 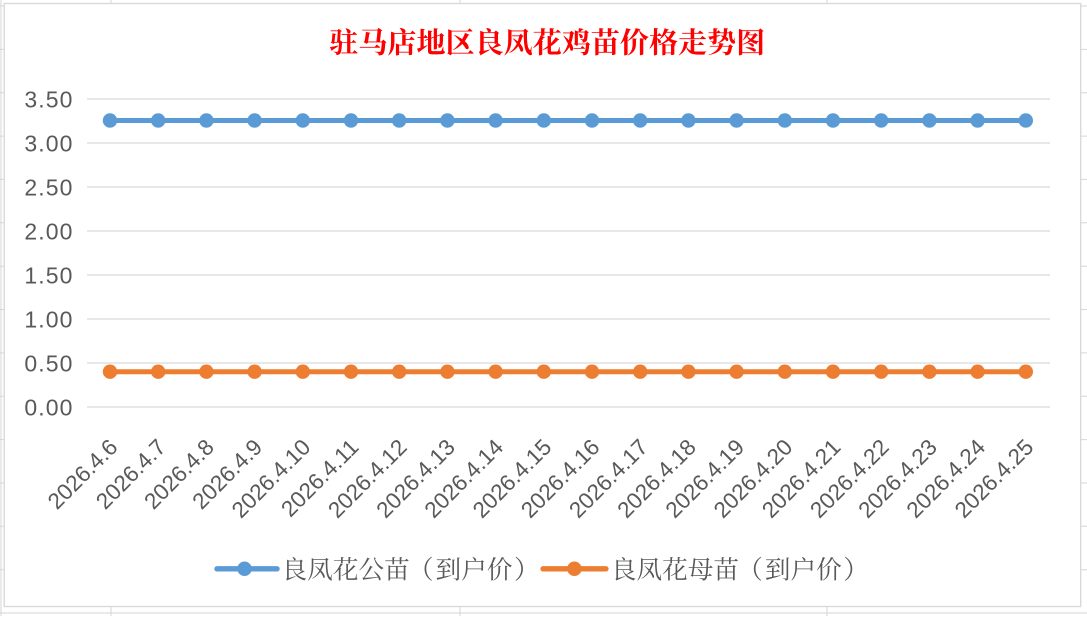 I want to click on svg-text: 0.00, so click(x=48, y=407).